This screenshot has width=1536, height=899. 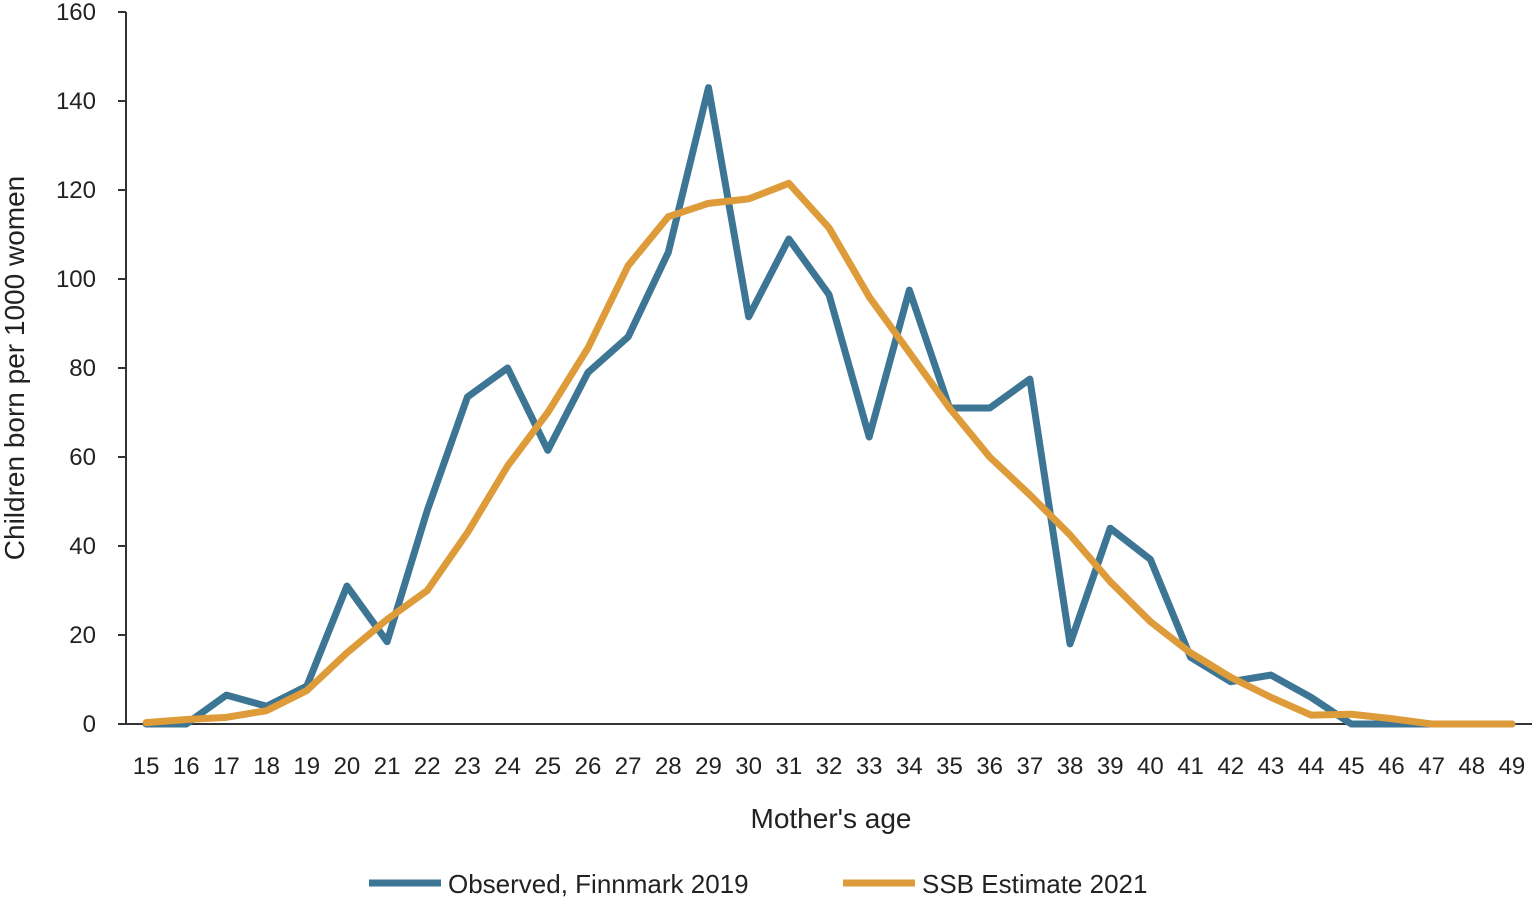 What do you see at coordinates (788, 766) in the screenshot?
I see `x-tick-label: 31` at bounding box center [788, 766].